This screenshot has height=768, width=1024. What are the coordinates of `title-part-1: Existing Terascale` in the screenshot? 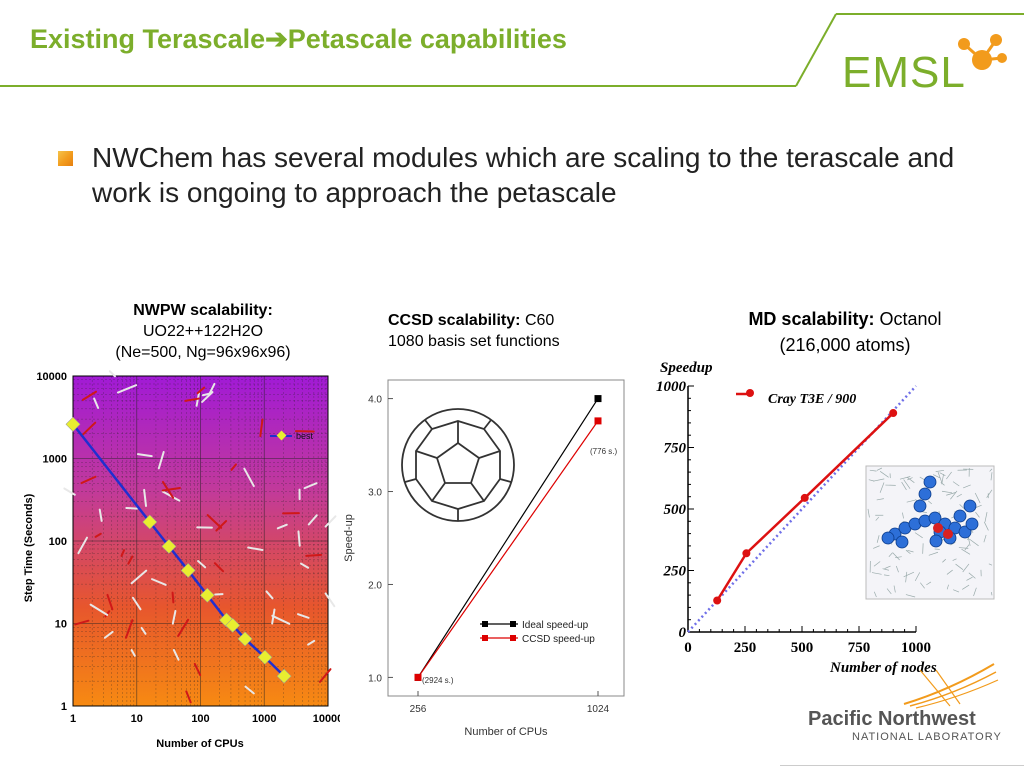 It's located at (148, 39).